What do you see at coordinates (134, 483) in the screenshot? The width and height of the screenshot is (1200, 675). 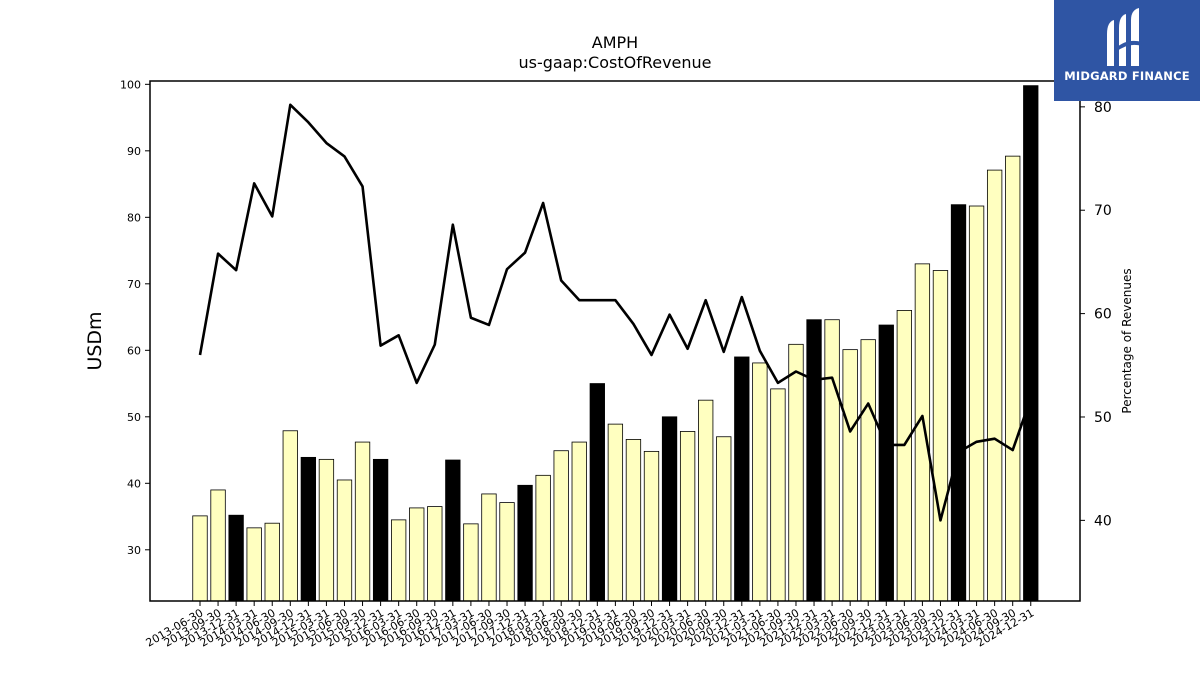 I see `y-tick-label: 40` at bounding box center [134, 483].